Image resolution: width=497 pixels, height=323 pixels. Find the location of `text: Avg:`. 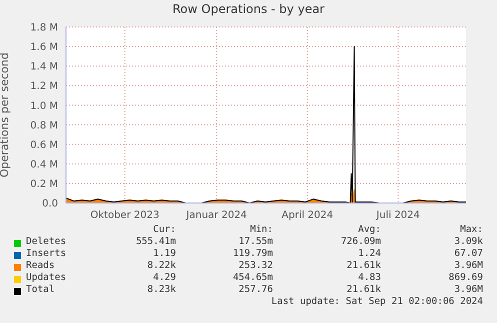

text: Avg: is located at coordinates (369, 229).